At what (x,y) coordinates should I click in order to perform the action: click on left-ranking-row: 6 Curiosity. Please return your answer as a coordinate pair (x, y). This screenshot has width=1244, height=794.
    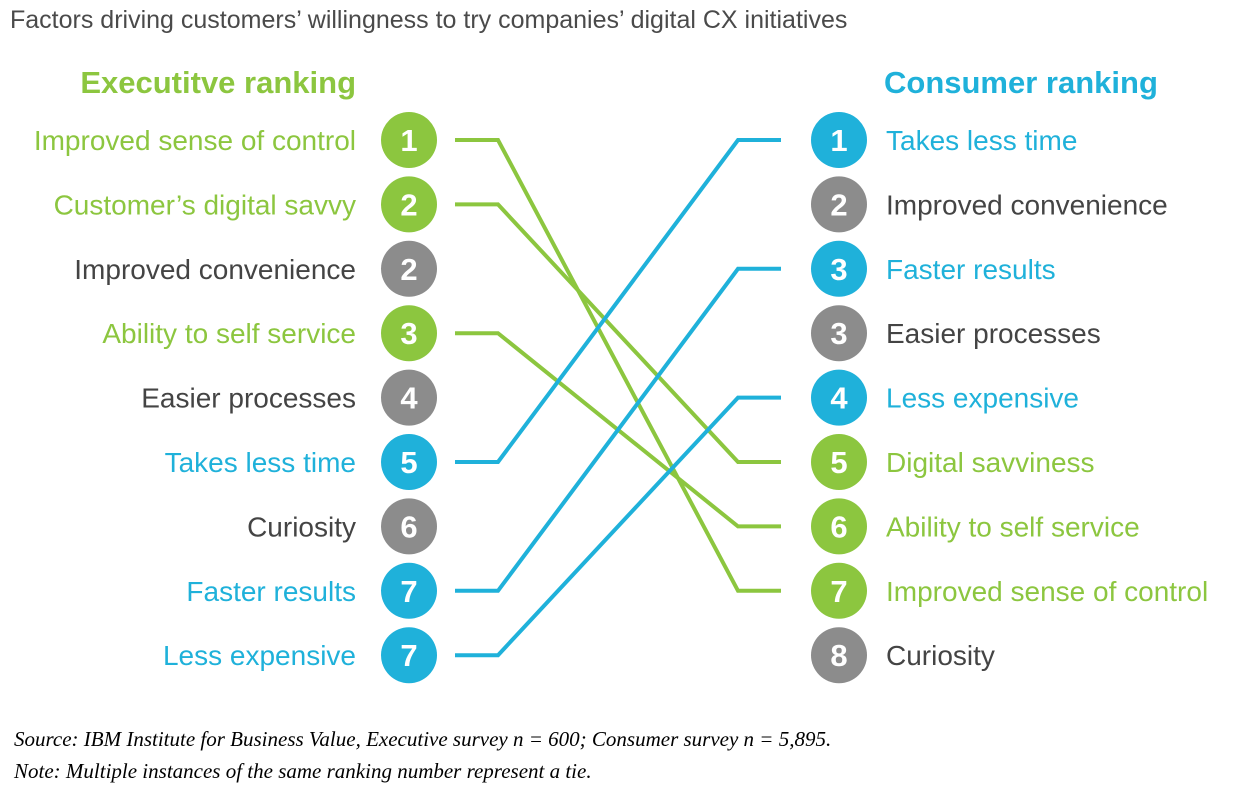
    Looking at the image, I should click on (342, 526).